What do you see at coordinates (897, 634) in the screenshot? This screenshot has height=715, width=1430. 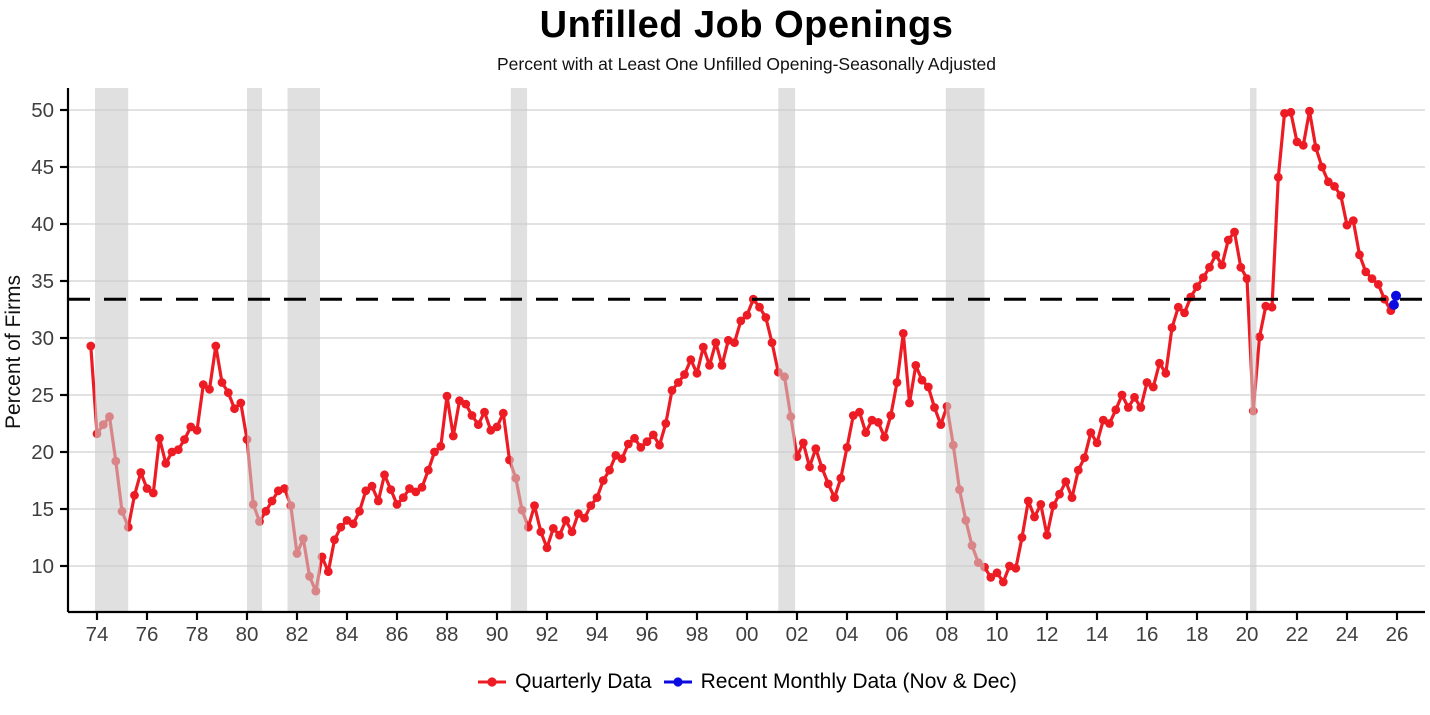 I see `x-tick-label: 06` at bounding box center [897, 634].